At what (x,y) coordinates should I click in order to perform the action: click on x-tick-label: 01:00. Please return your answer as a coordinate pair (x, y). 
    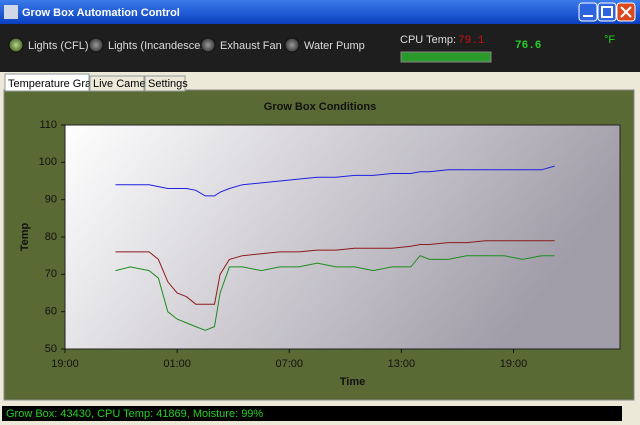
    Looking at the image, I should click on (177, 364).